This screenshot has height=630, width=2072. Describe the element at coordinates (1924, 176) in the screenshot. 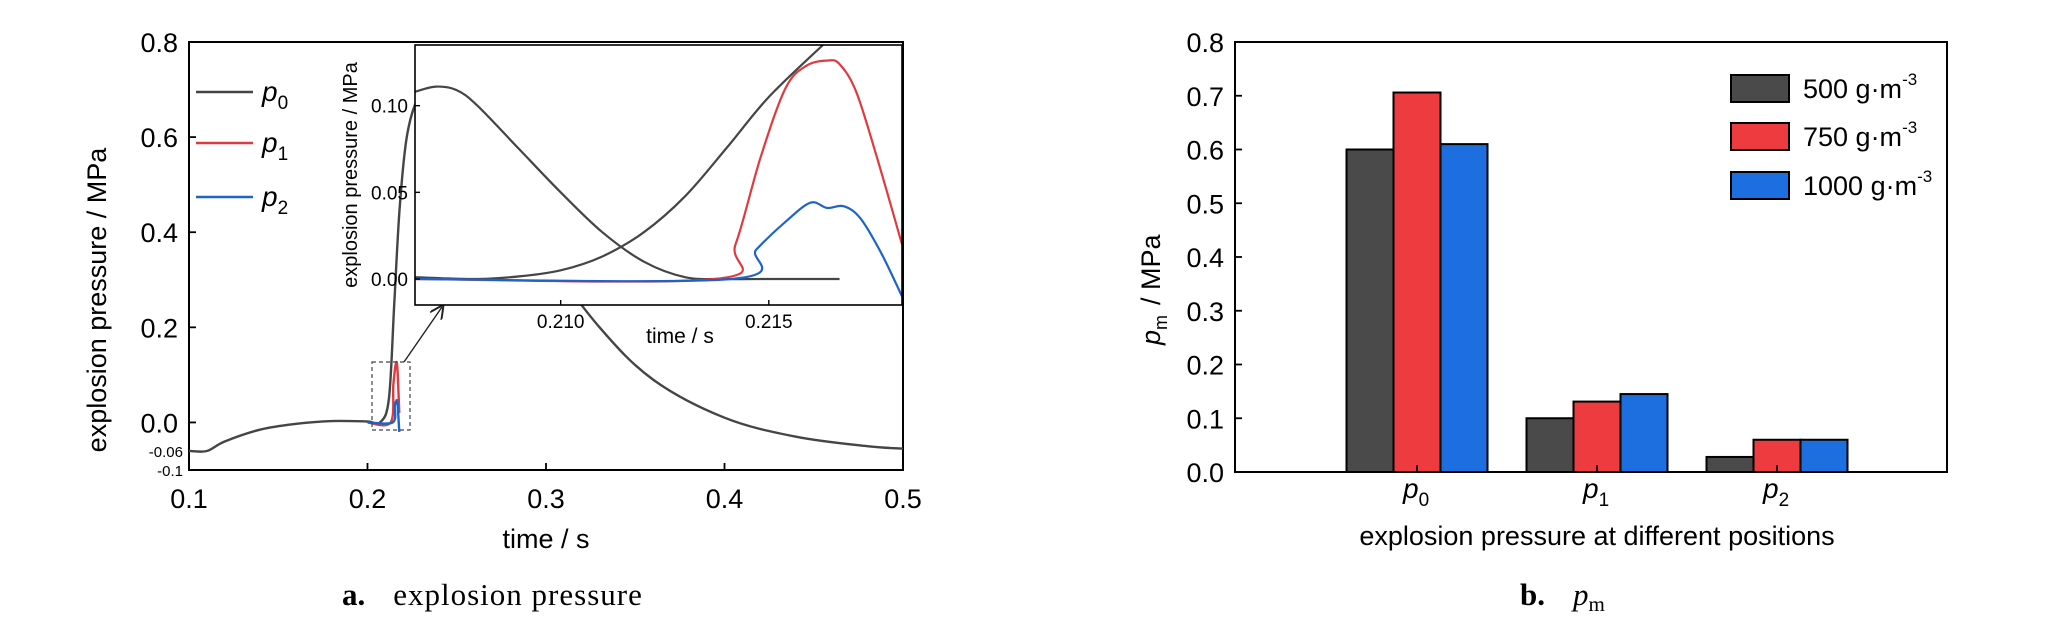

I see `legend-sup-1000: -3` at that location.